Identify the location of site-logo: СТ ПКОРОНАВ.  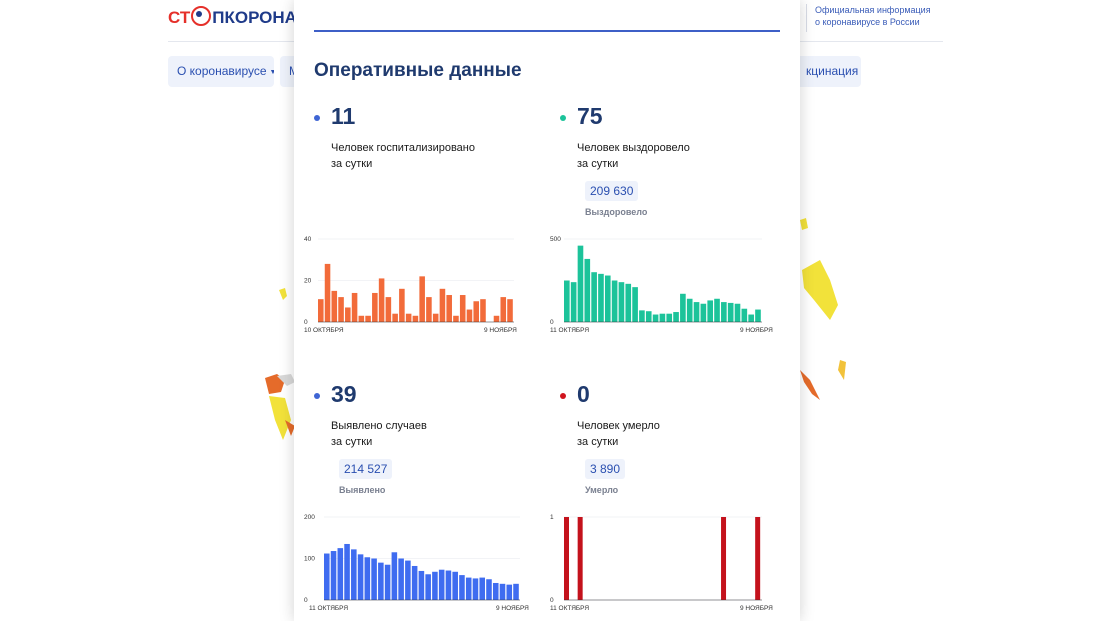
(238, 17).